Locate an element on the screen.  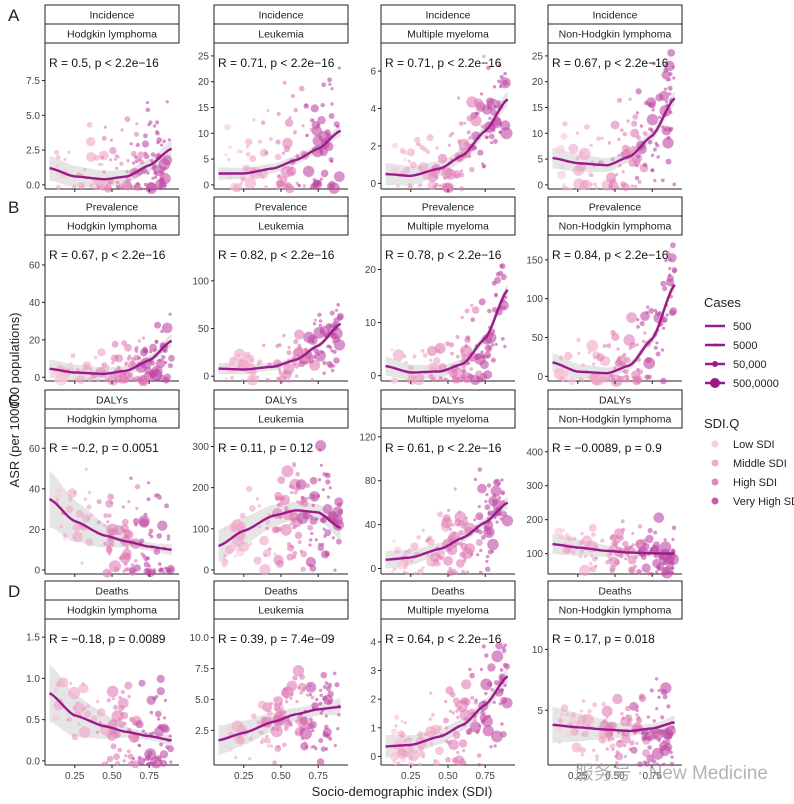
strip-measure-label: Deaths is located at coordinates (280, 592).